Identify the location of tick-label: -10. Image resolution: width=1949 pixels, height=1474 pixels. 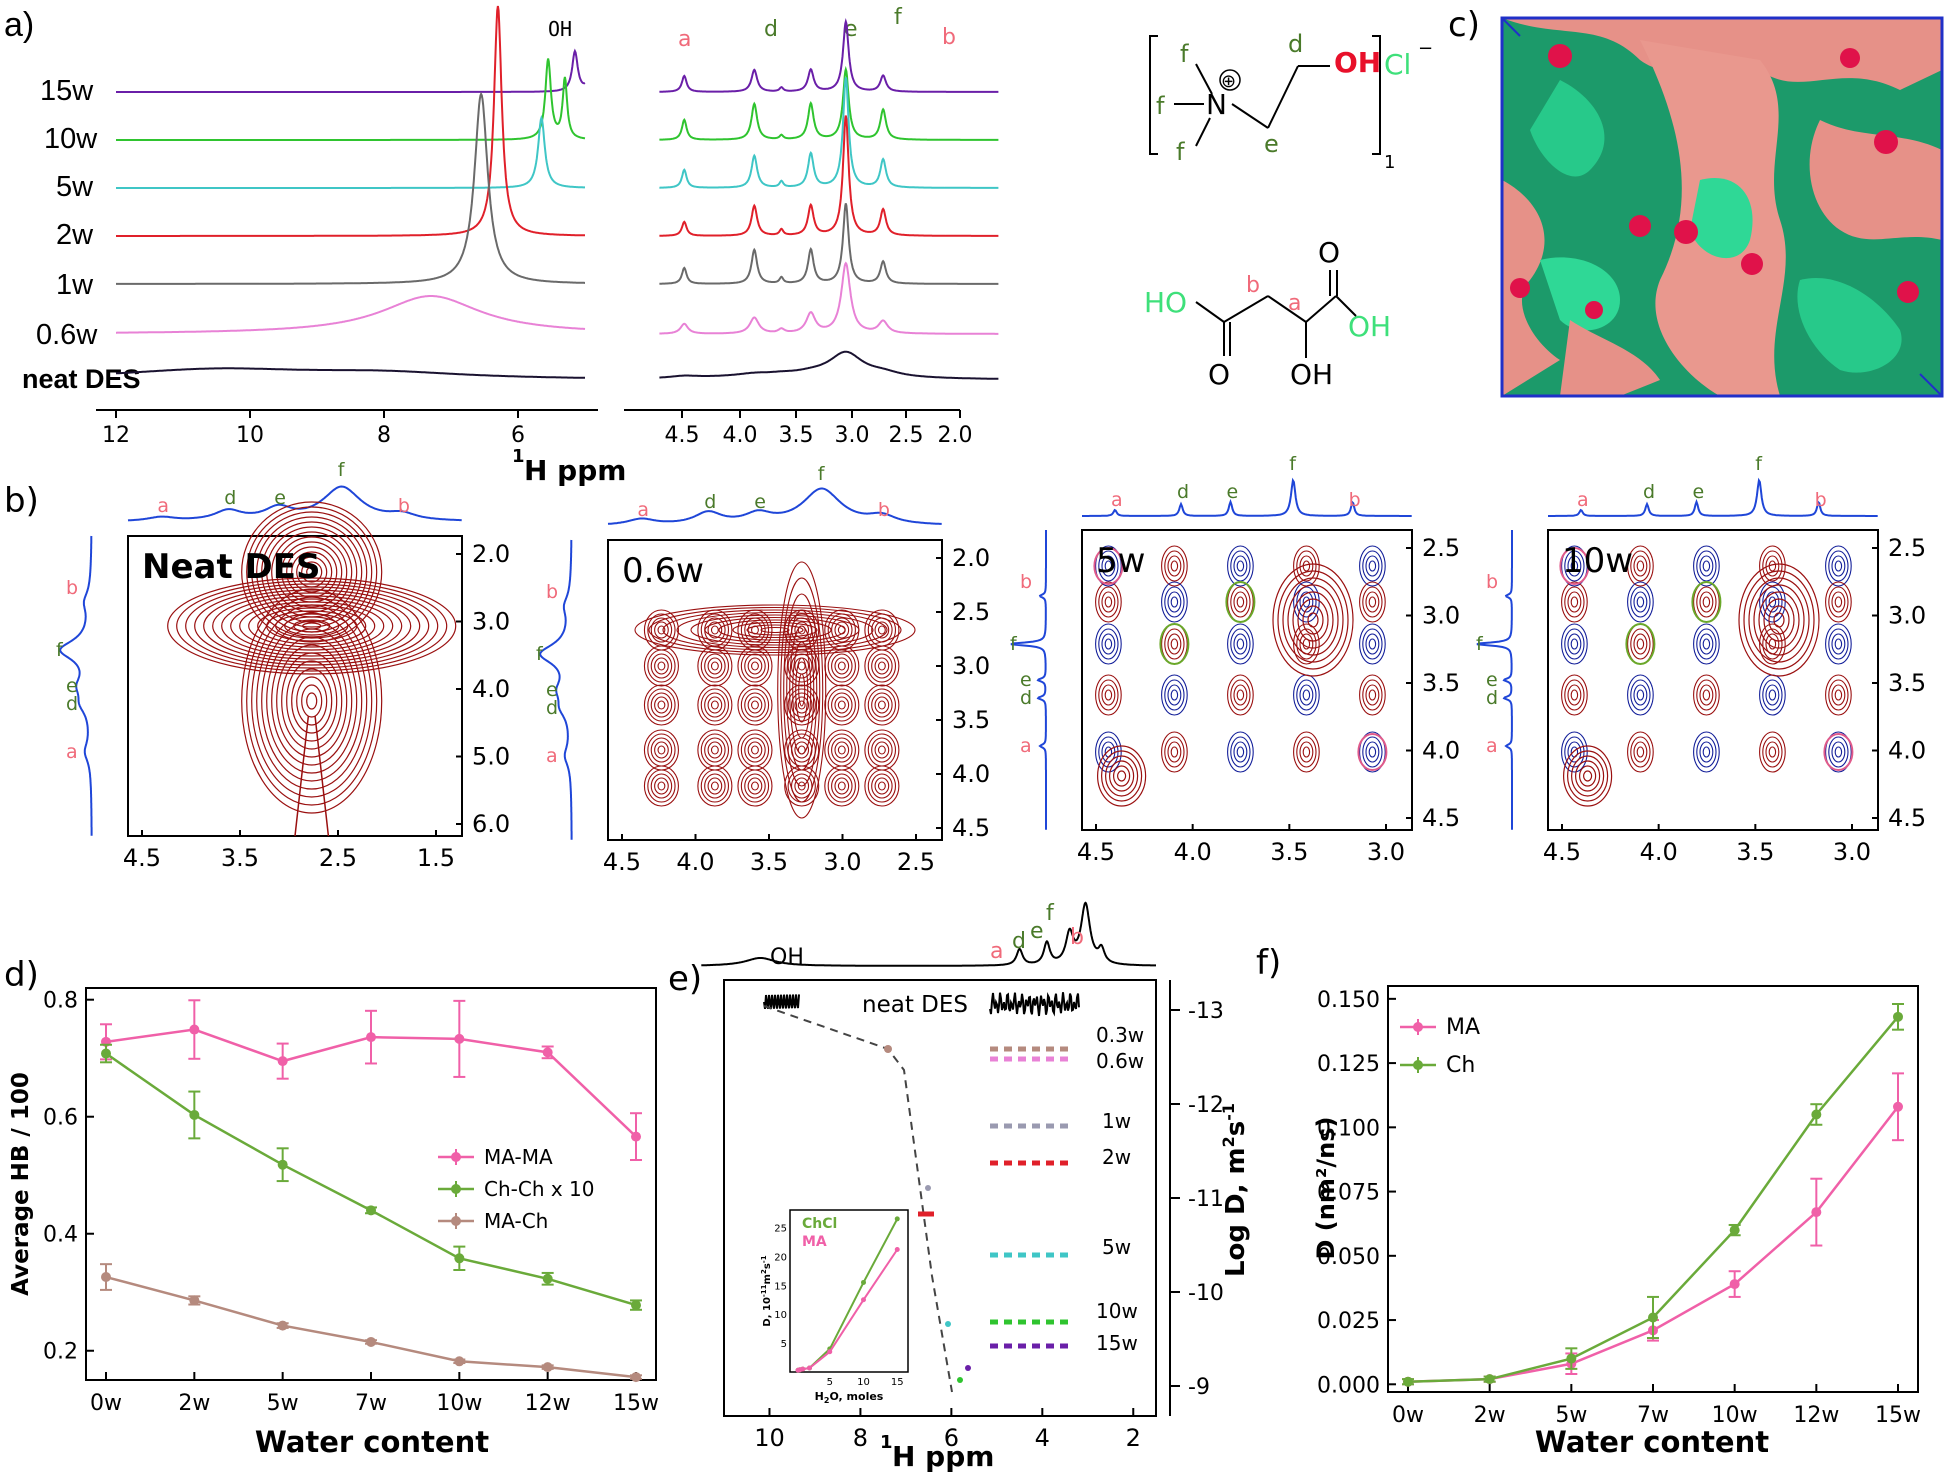
(1206, 1293).